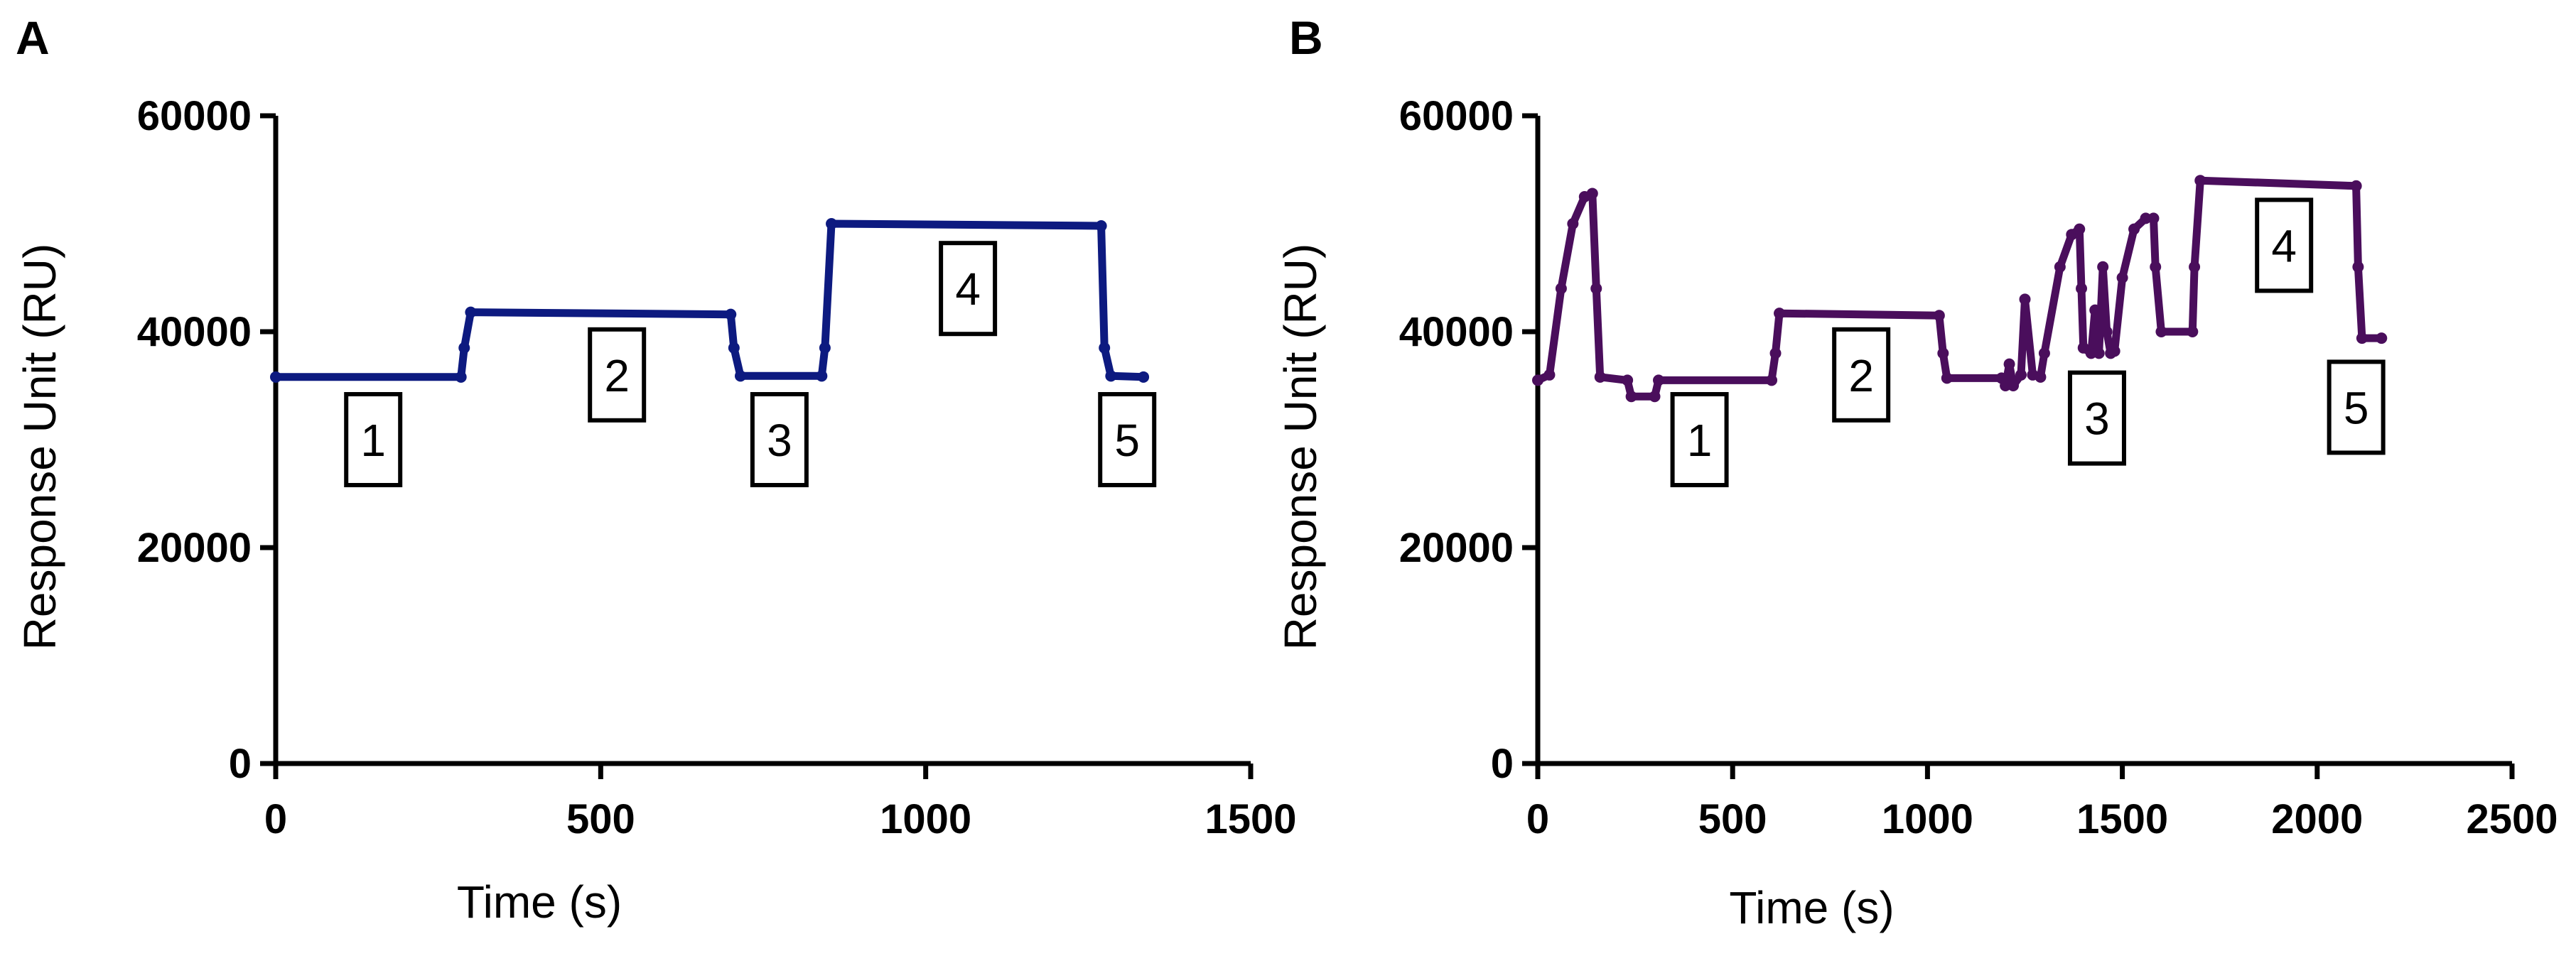 Image resolution: width=2576 pixels, height=956 pixels. I want to click on panel-label: A, so click(33, 38).